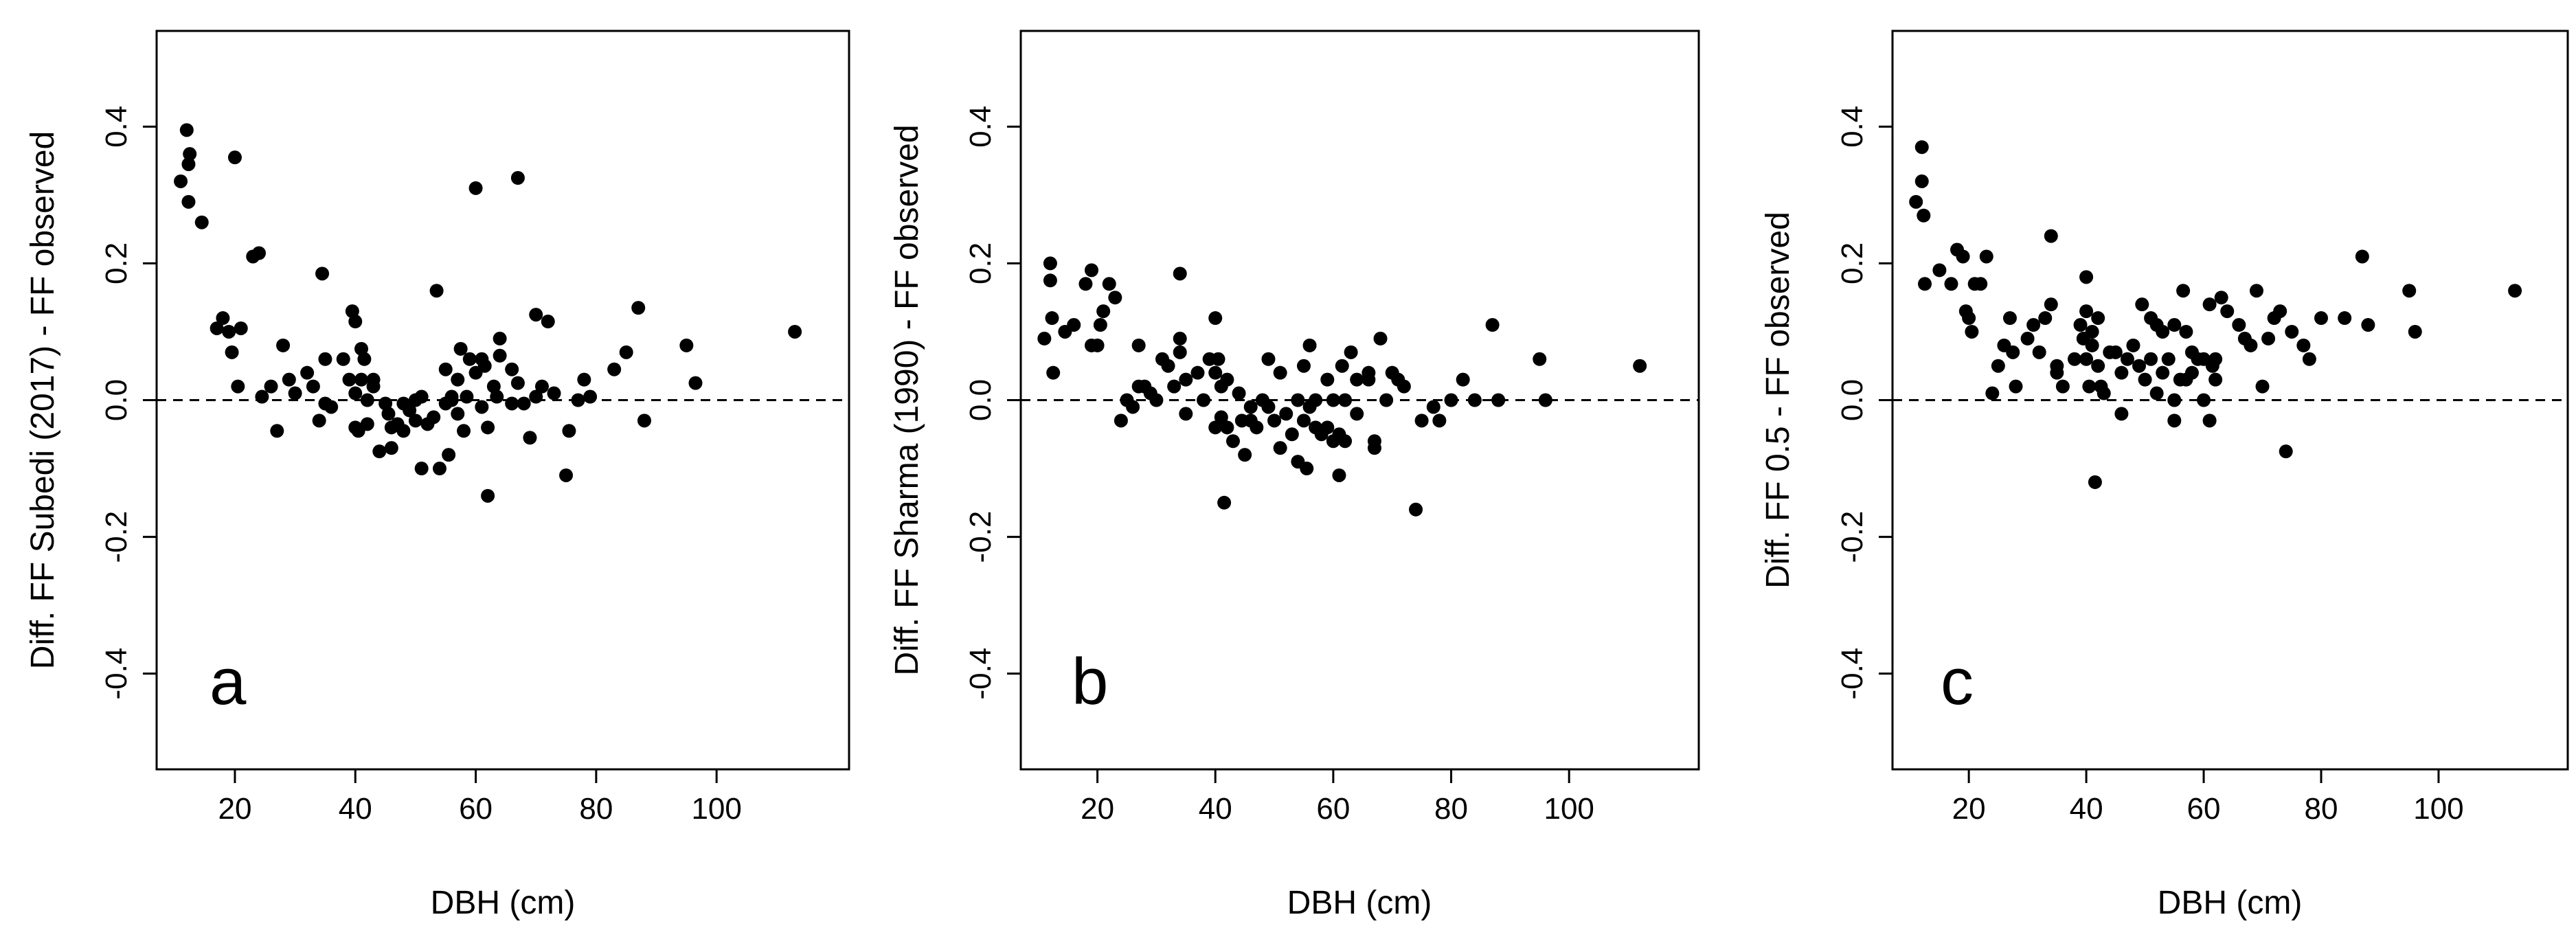  Describe the element at coordinates (1215, 809) in the screenshot. I see `panel-b-x-tick-label: 40` at that location.